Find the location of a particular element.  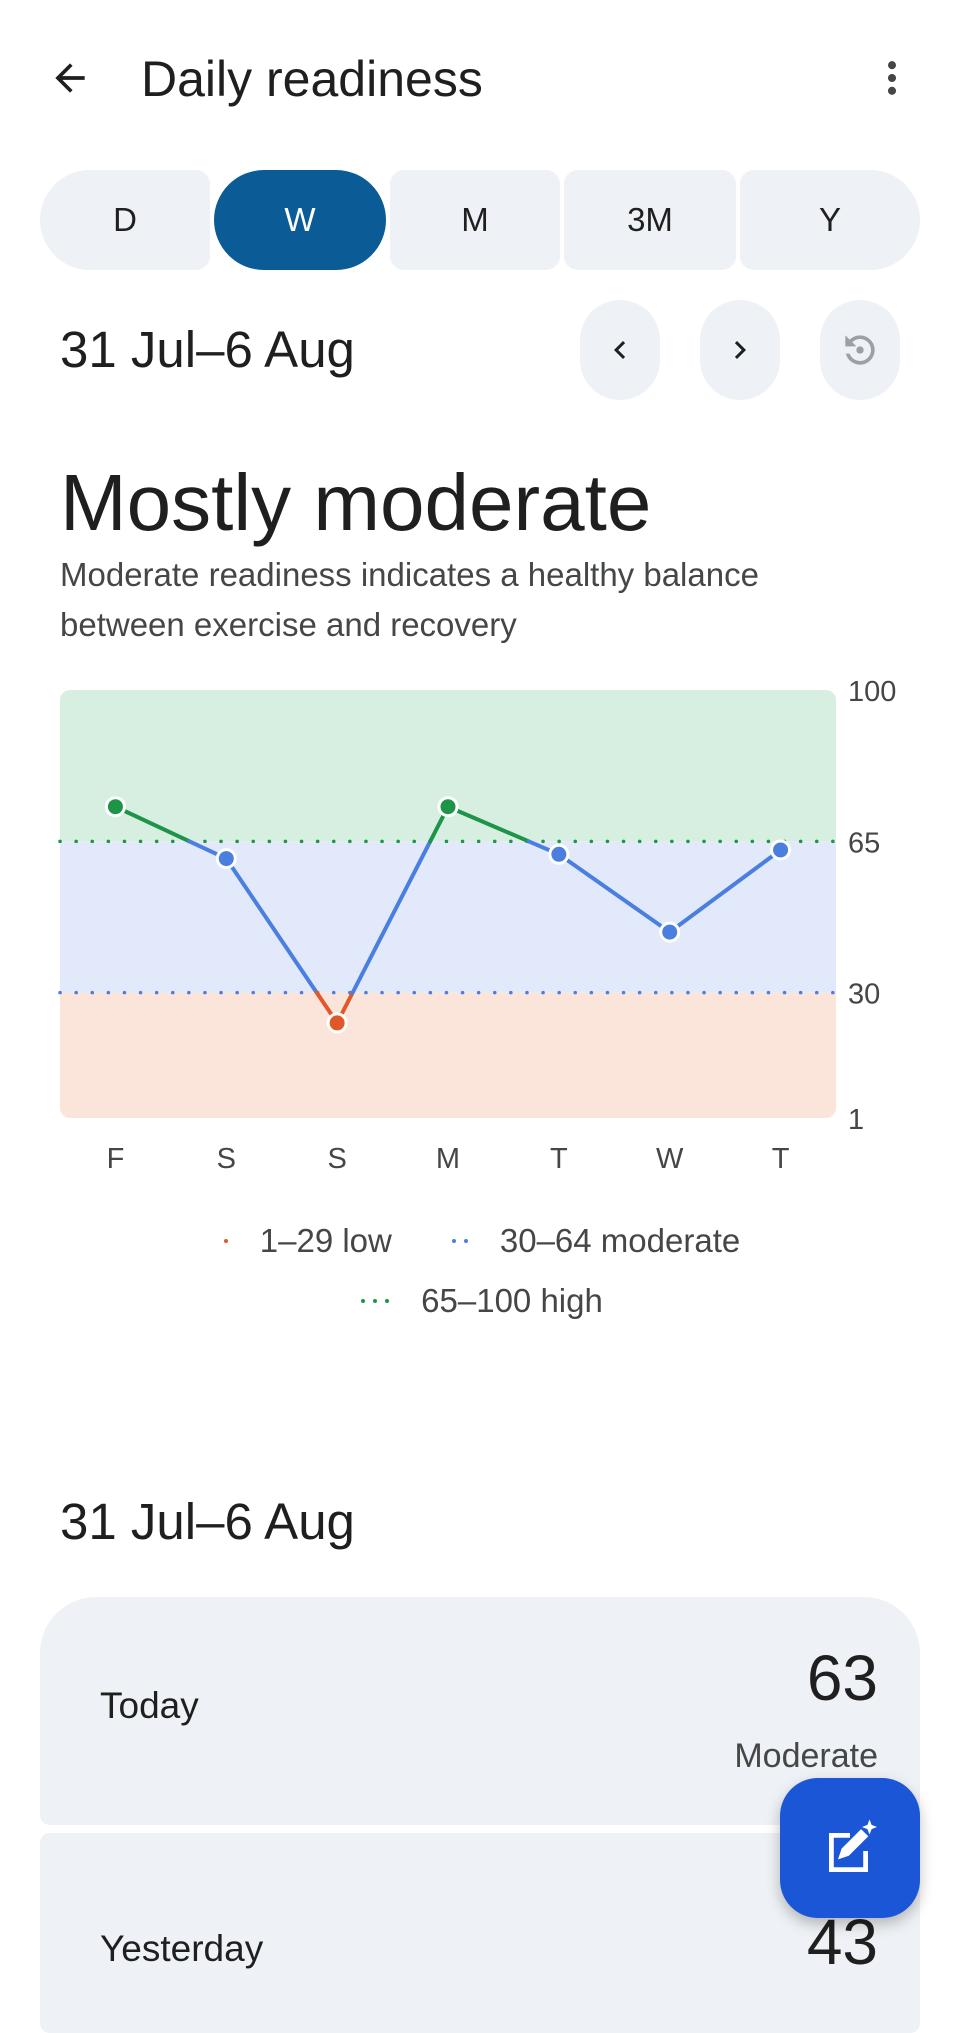

day-card-label: Yesterday is located at coordinates (182, 1948).